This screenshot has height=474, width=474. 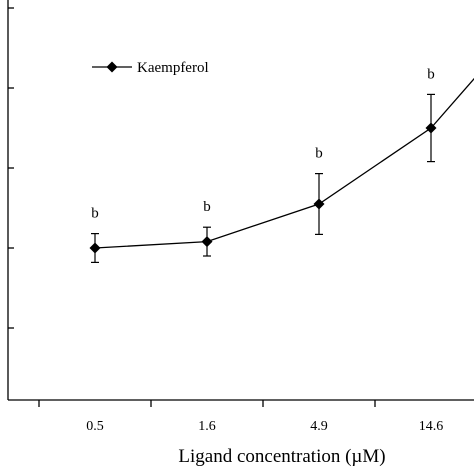 I want to click on x-tick-label: 14.6, so click(x=431, y=426).